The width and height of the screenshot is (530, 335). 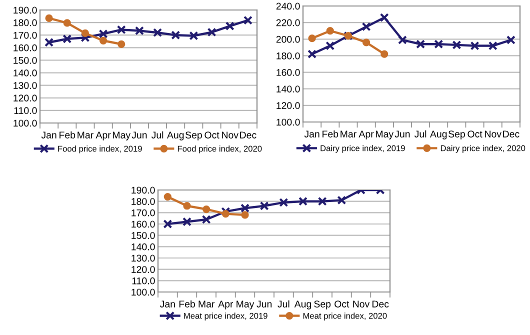 What do you see at coordinates (362, 149) in the screenshot?
I see `legend-label: Dairy price index, 2019` at bounding box center [362, 149].